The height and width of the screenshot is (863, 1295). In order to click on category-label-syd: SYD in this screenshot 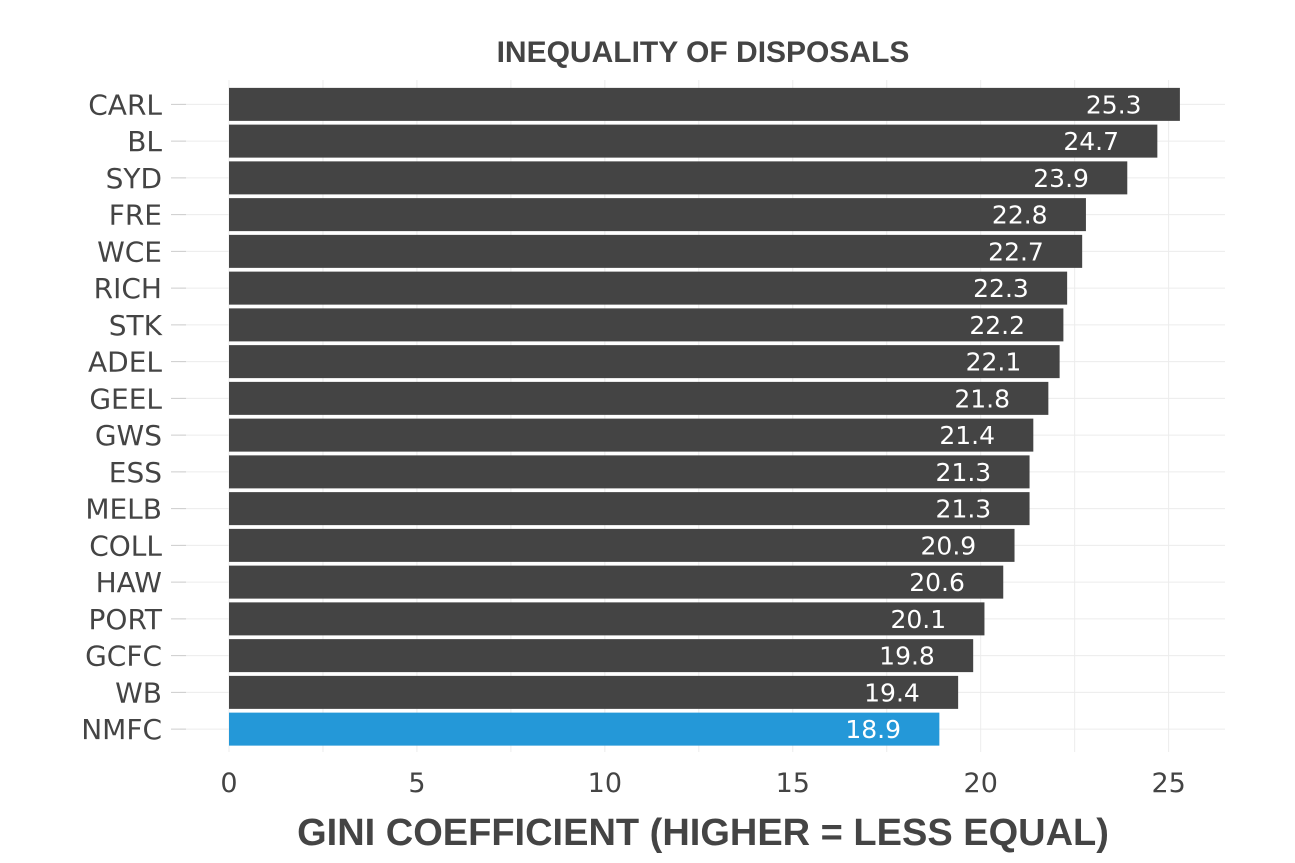, I will do `click(134, 178)`.